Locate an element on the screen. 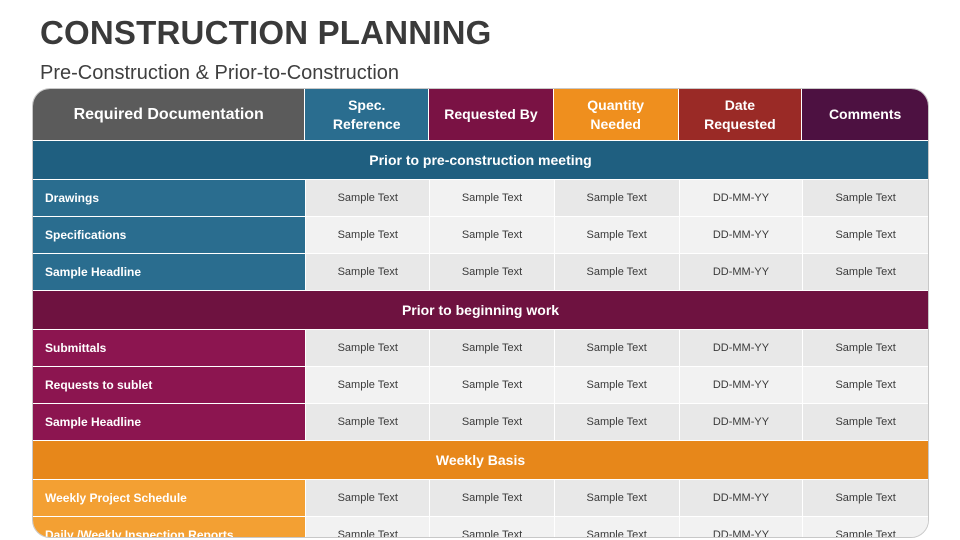  section-title: Prior to pre-construction meeting is located at coordinates (480, 159).